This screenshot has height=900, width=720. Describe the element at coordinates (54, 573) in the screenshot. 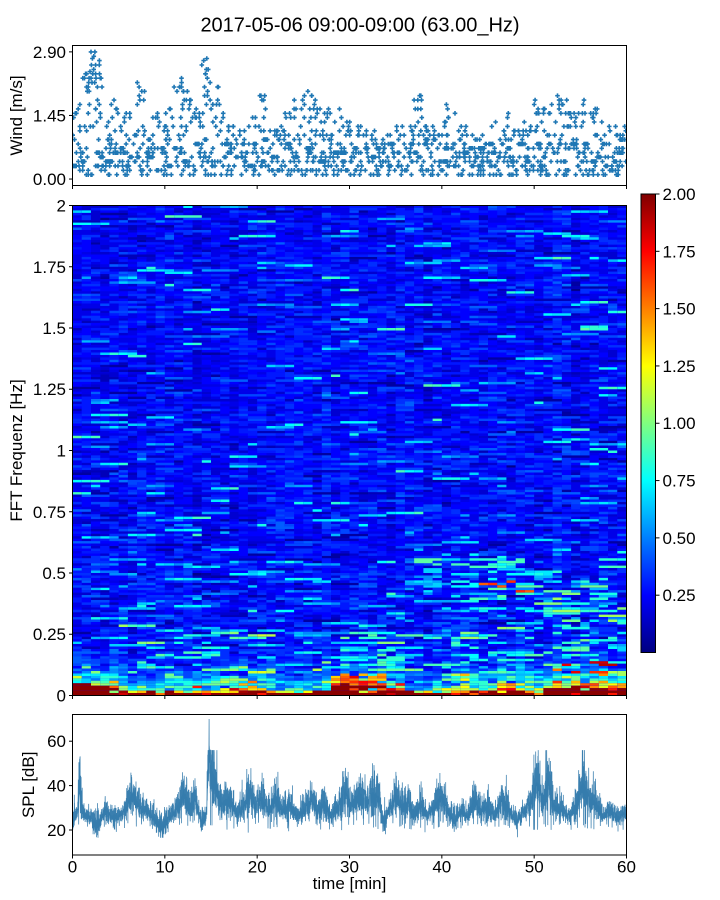

I see `svg-text: 0.5` at that location.